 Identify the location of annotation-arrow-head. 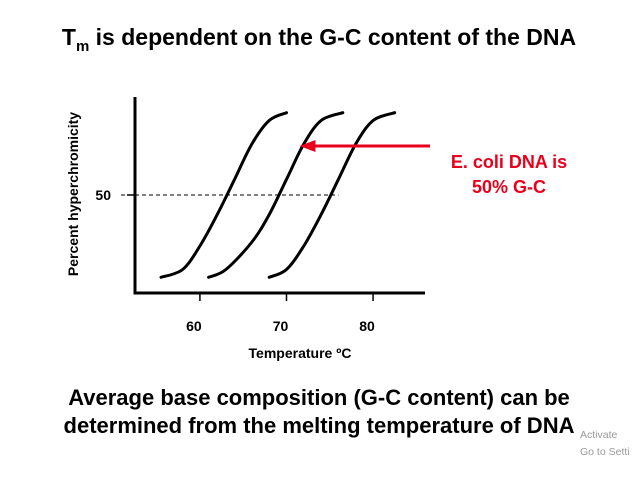
(307, 146).